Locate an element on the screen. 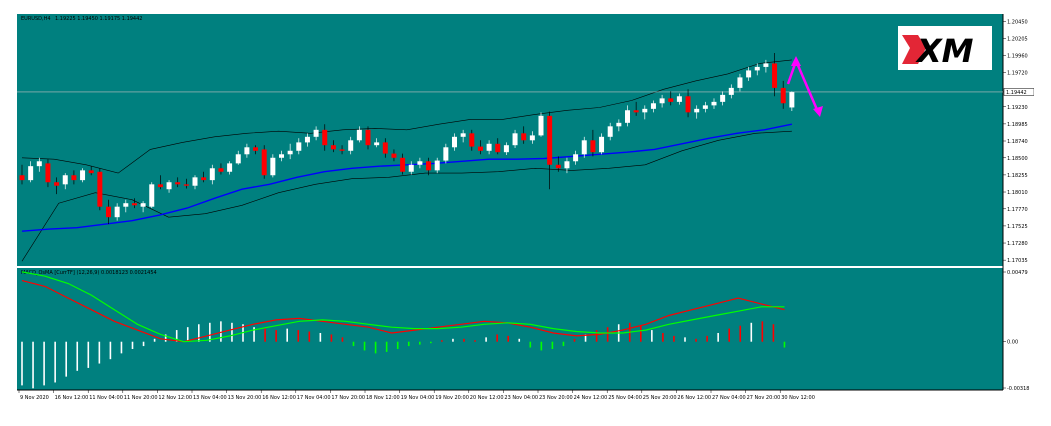 The width and height of the screenshot is (1051, 426). time-tick-label: 17 Nov 20:00 is located at coordinates (348, 398).